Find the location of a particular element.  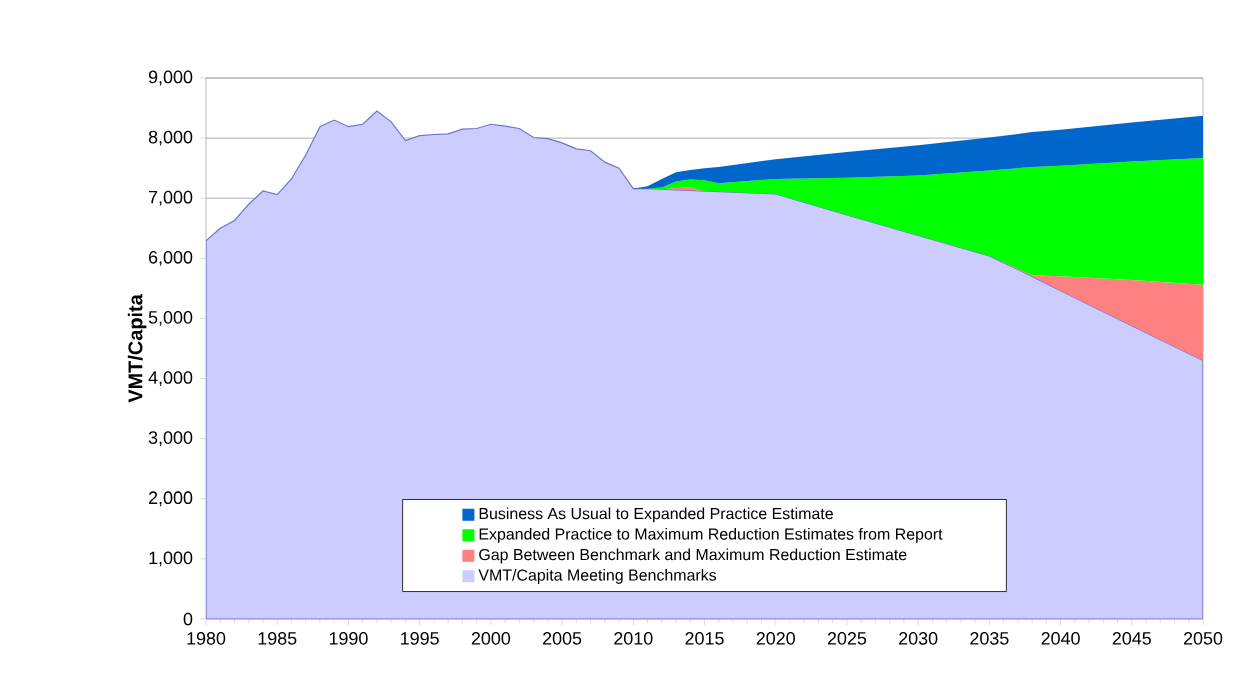

y-tick-label: 1,000 is located at coordinates (171, 559).